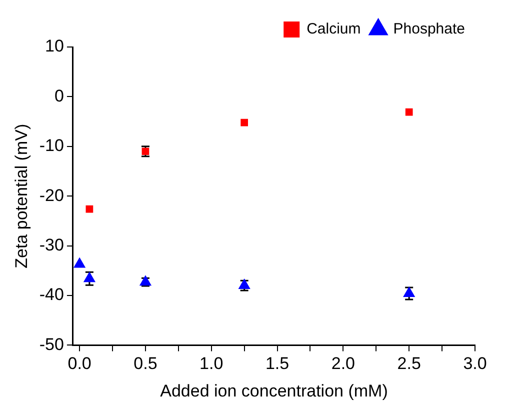 The width and height of the screenshot is (513, 414). I want to click on x-tick-label: 3.0, so click(475, 364).